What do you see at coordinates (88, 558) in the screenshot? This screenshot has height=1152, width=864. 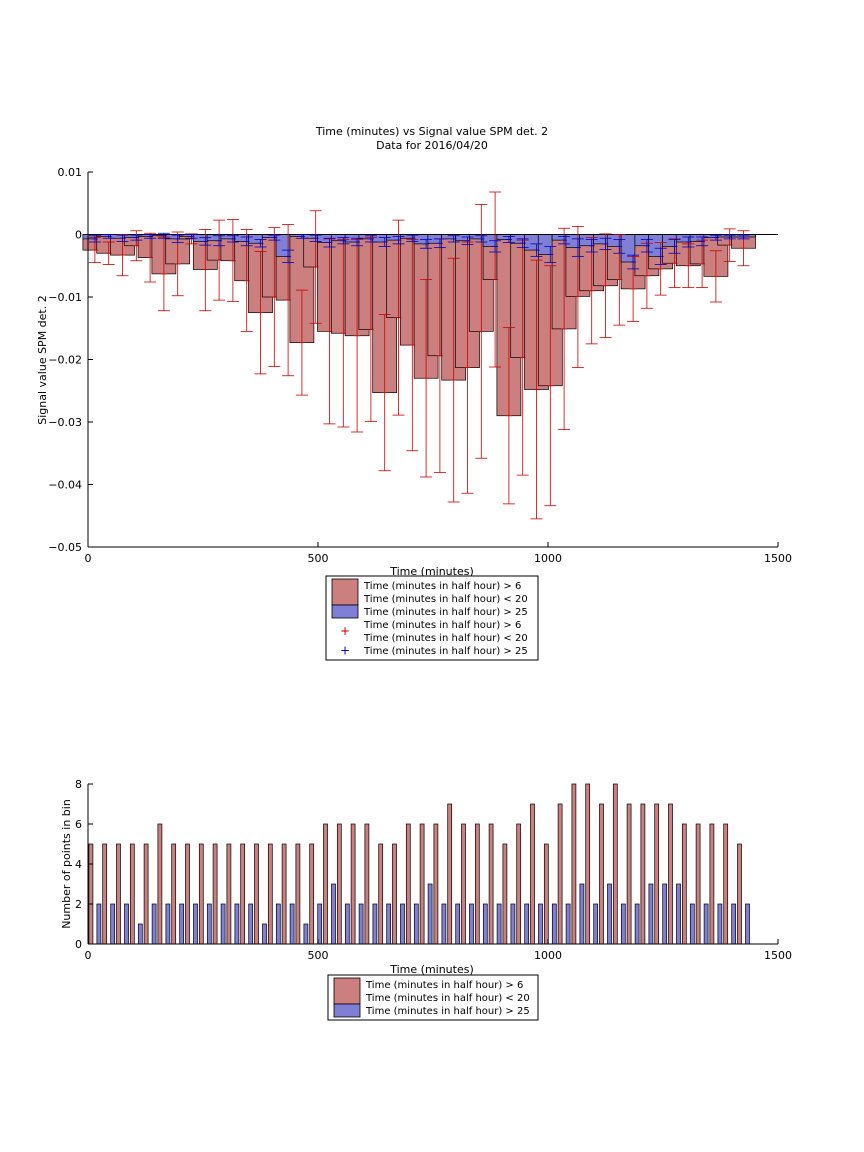 I see `x-tick-label: 0` at bounding box center [88, 558].